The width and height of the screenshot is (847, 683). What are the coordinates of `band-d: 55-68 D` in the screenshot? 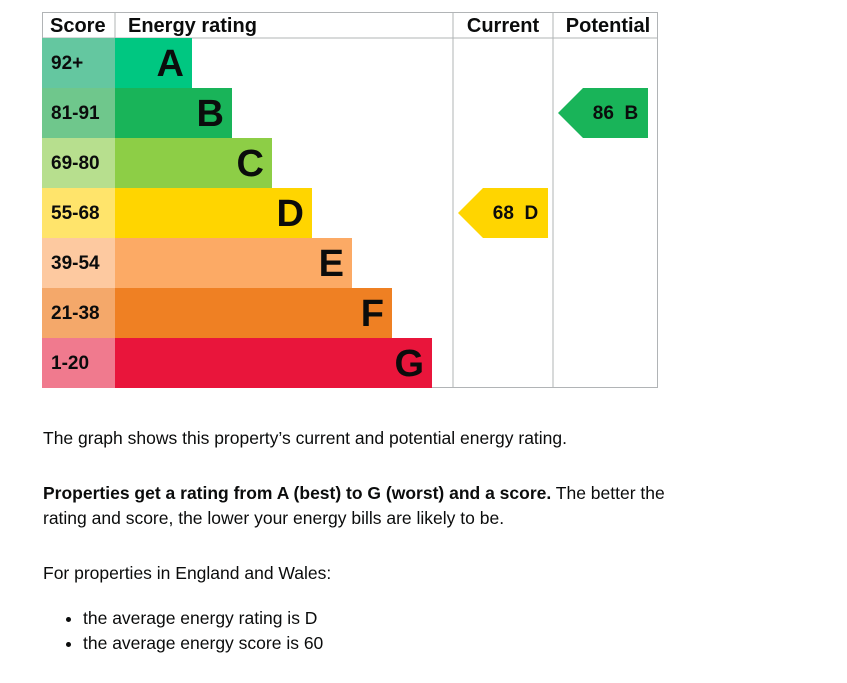 It's located at (177, 213).